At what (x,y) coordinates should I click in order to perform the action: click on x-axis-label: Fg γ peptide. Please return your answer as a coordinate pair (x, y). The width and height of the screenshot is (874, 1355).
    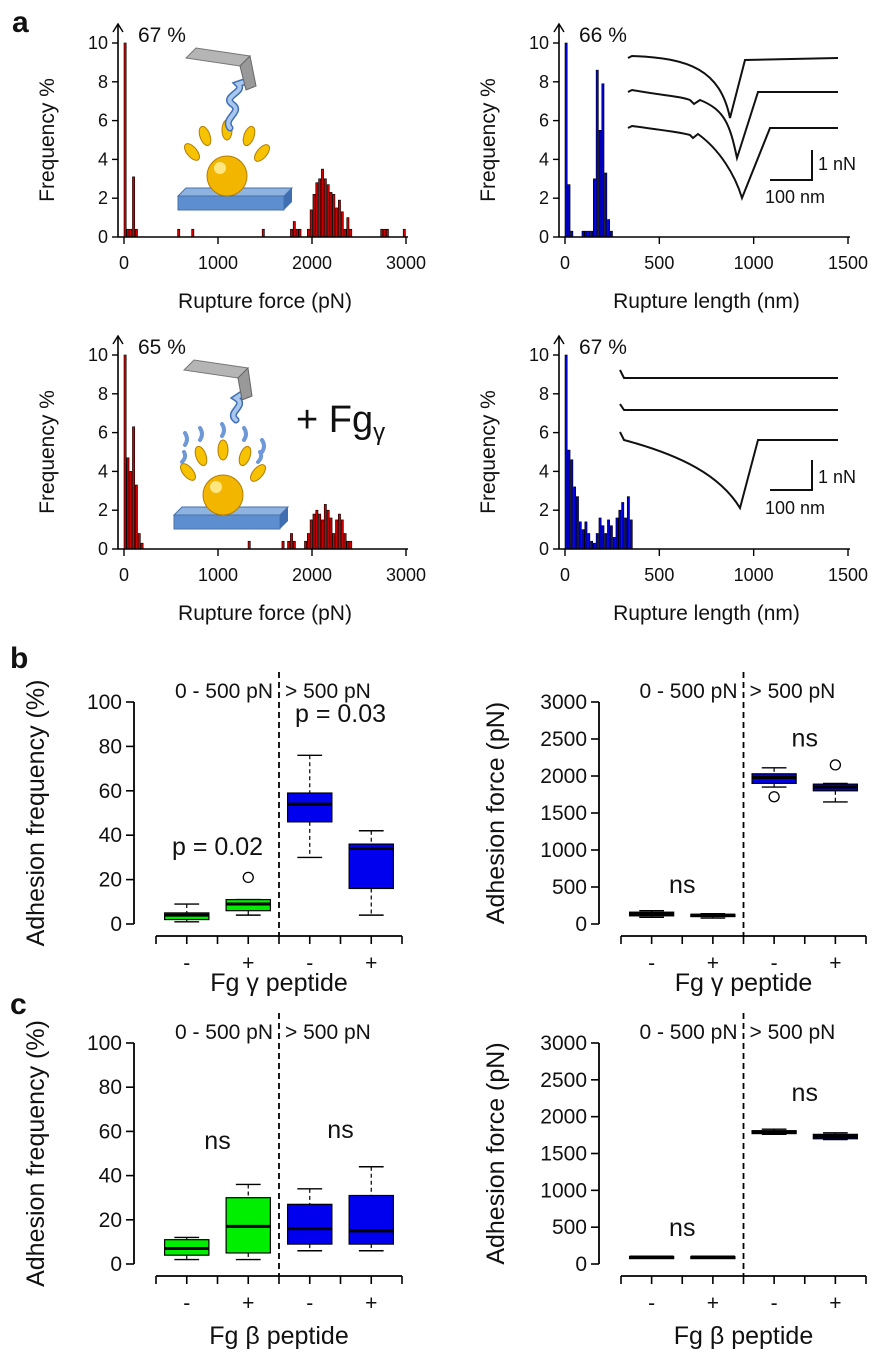
    Looking at the image, I should click on (279, 983).